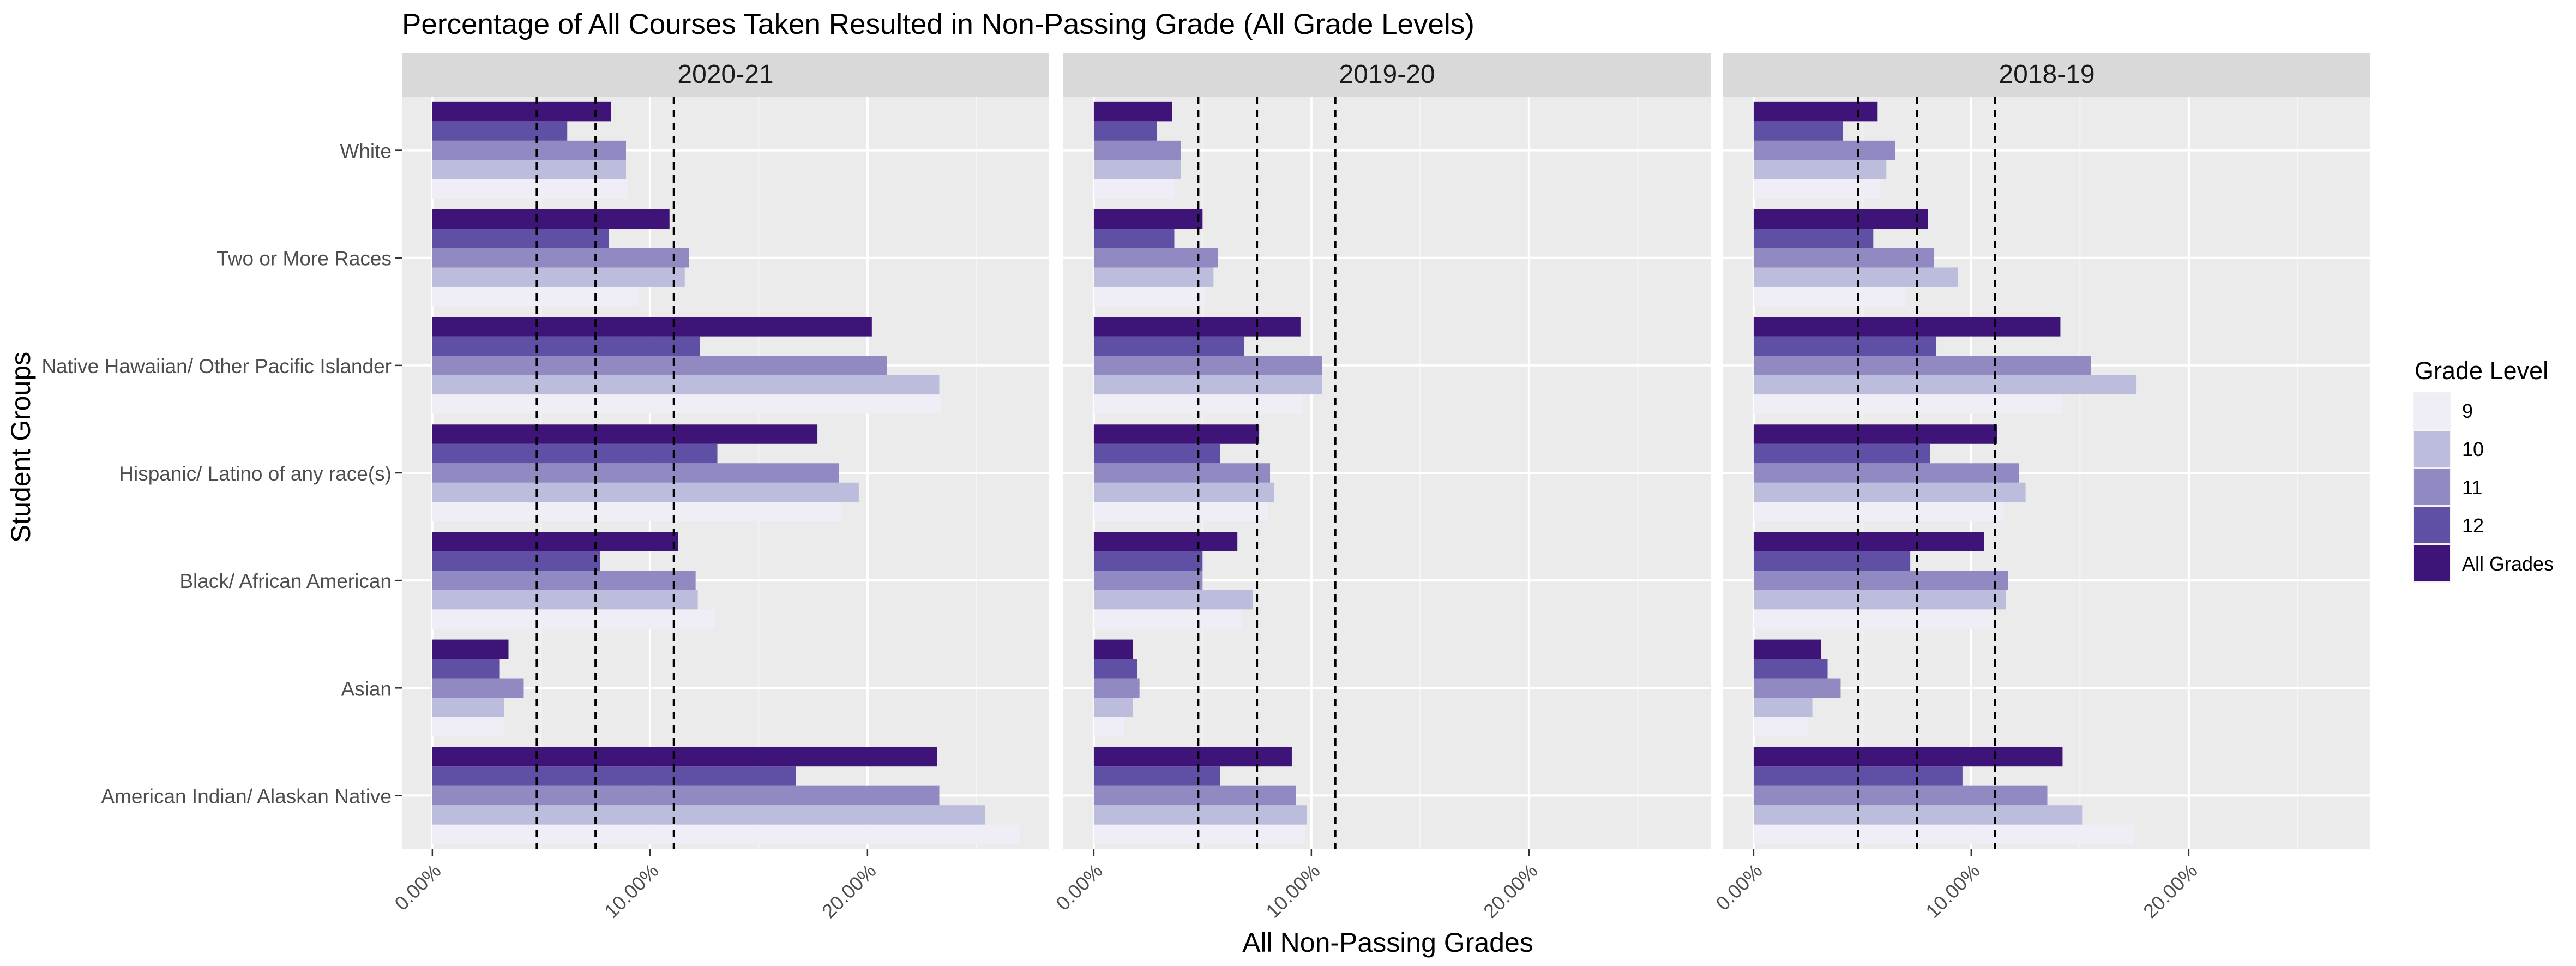  I want to click on x-tick-label: 0.00%, so click(1738, 887).